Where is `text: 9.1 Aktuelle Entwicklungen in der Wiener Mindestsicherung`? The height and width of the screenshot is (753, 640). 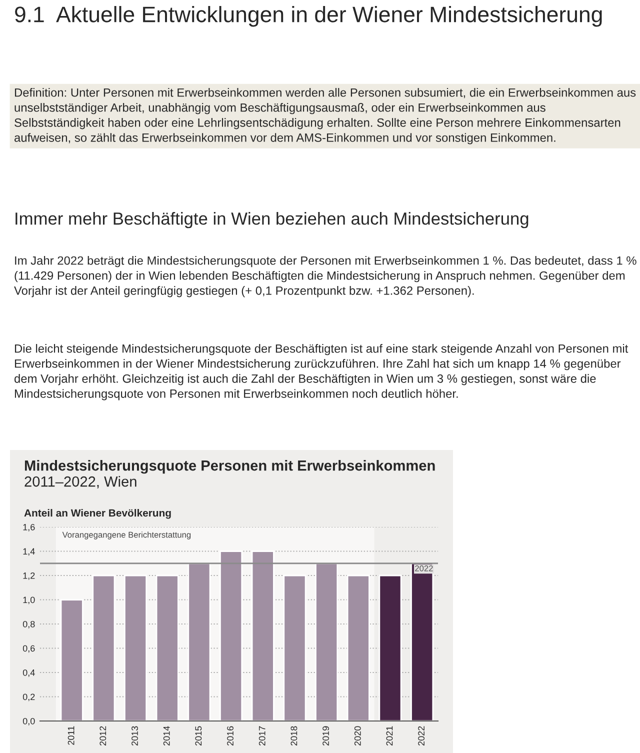 text: 9.1 Aktuelle Entwicklungen in der Wiener Mindestsicherung is located at coordinates (308, 16).